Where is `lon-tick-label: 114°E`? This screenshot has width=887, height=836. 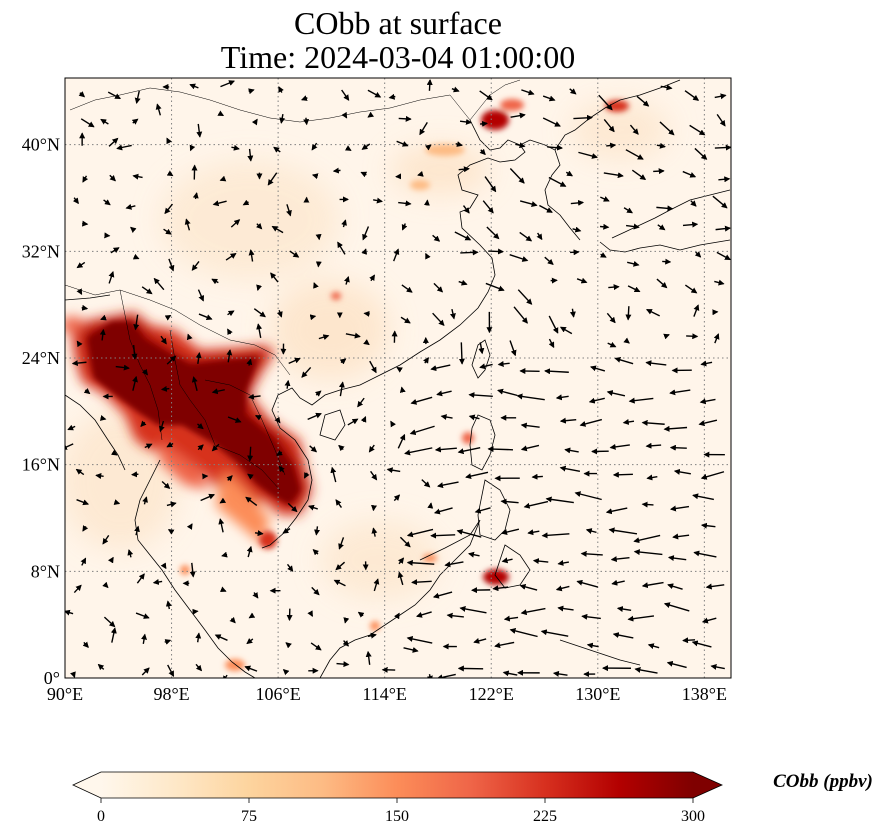
lon-tick-label: 114°E is located at coordinates (384, 694).